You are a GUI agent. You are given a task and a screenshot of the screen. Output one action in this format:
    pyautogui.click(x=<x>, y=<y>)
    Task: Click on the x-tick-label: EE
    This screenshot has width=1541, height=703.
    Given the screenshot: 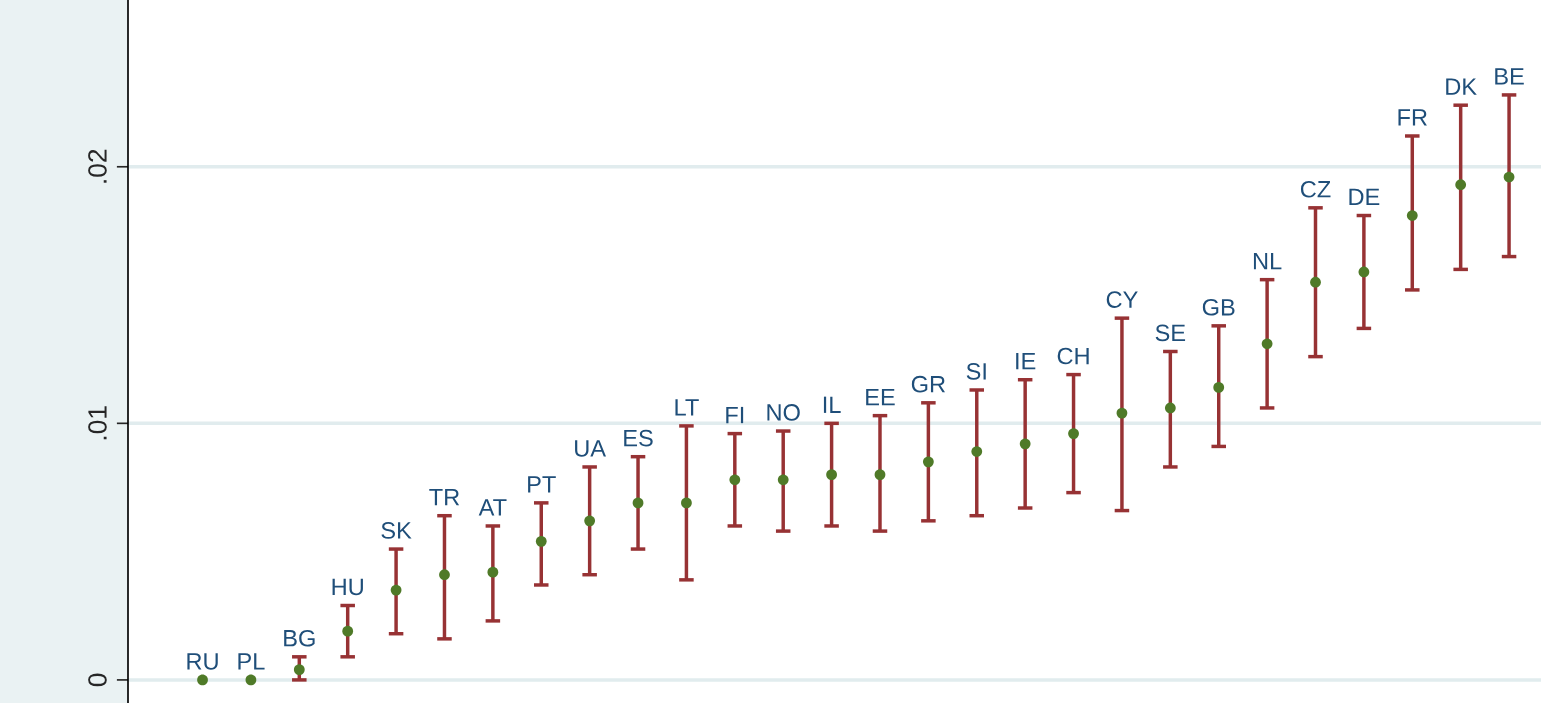 What is the action you would take?
    pyautogui.click(x=880, y=397)
    